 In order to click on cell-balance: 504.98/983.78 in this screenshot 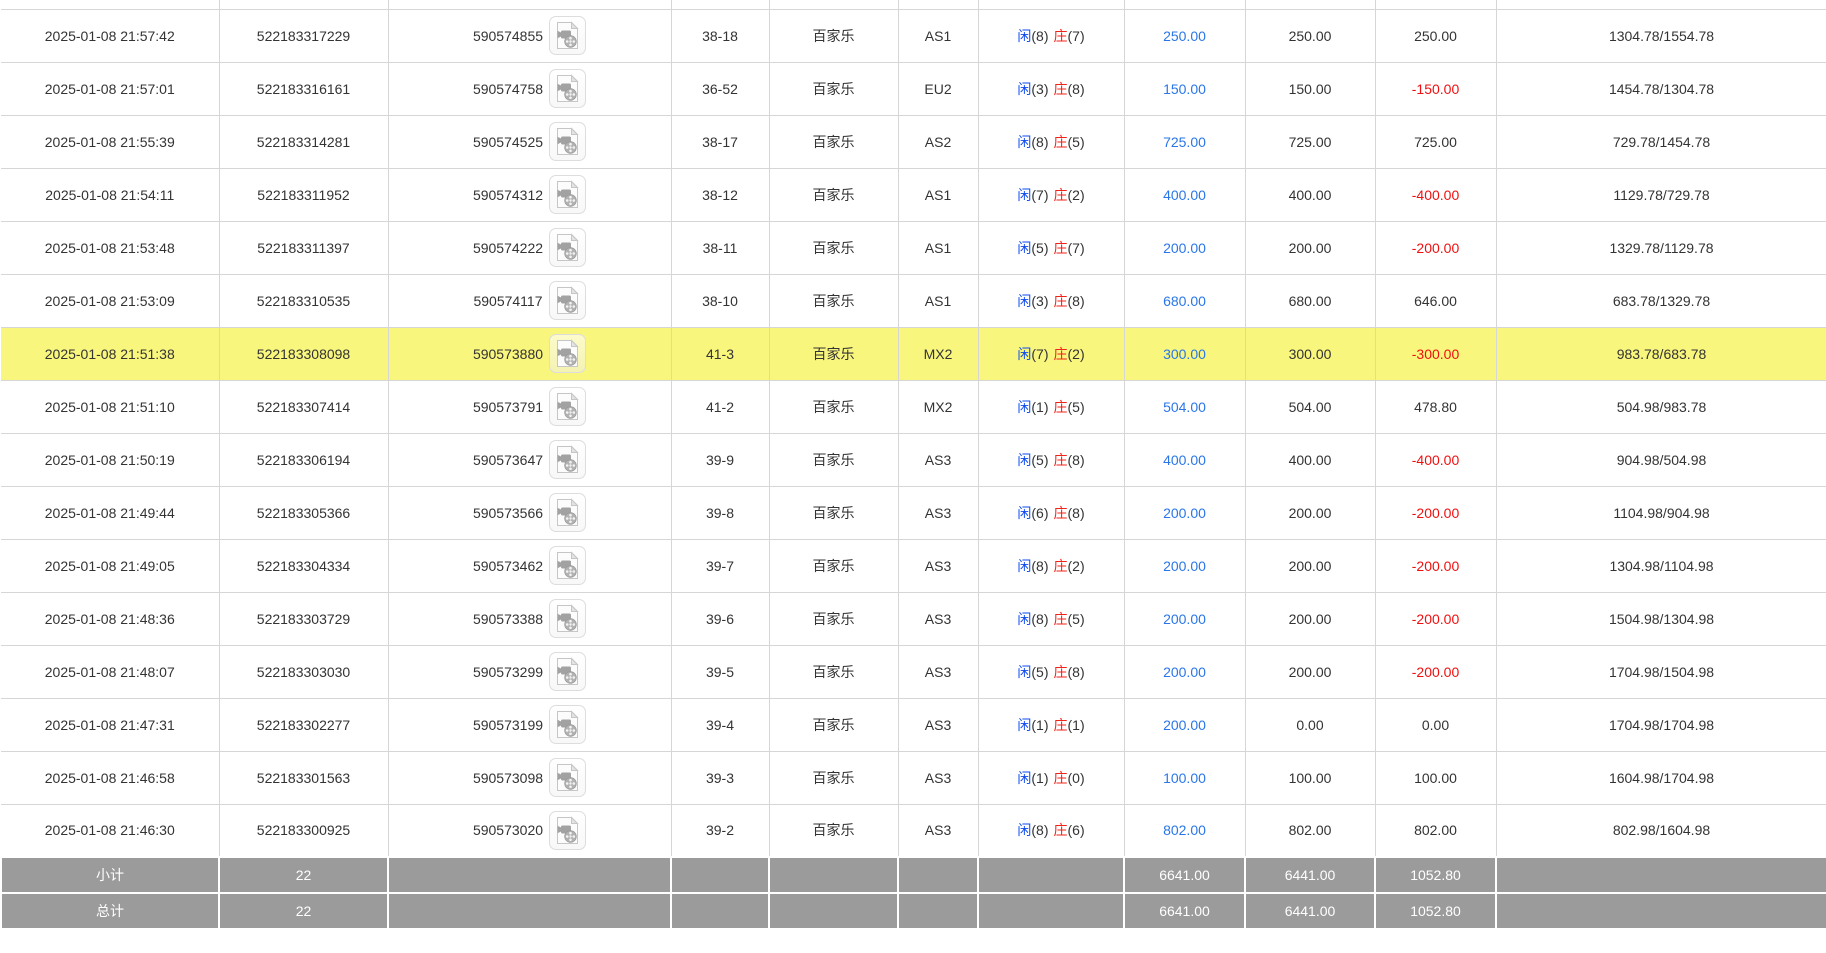, I will do `click(1661, 407)`.